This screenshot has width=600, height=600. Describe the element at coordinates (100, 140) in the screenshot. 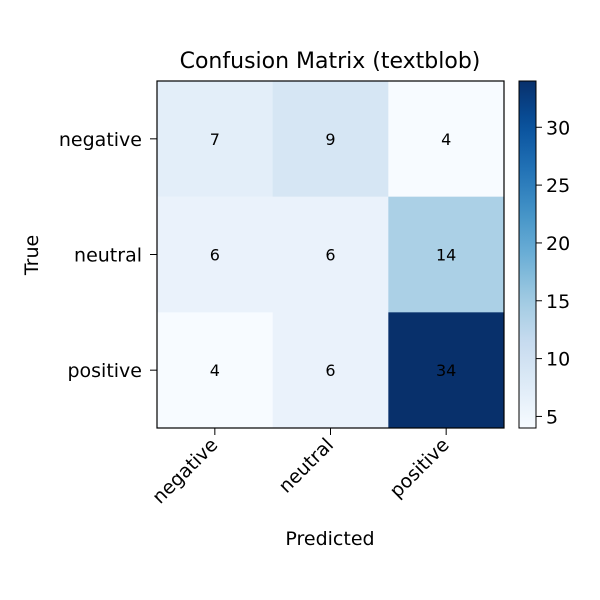

I see `y-tick-label: negative` at that location.